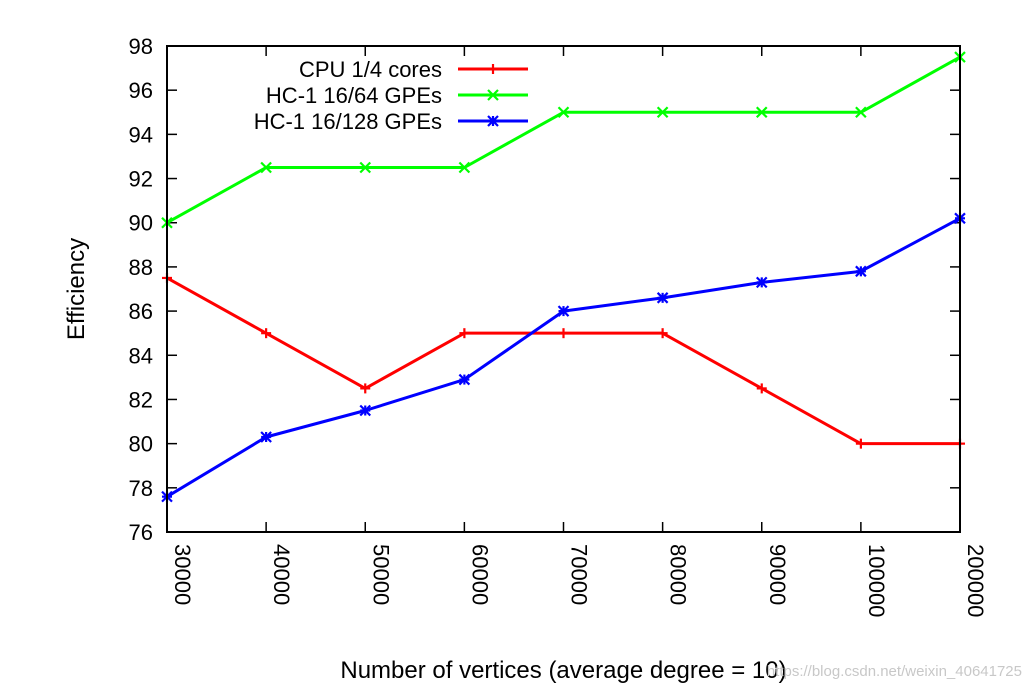 This screenshot has height=690, width=1030. Describe the element at coordinates (563, 670) in the screenshot. I see `x-axis-title: Number of vertices (average degree = 10)` at that location.